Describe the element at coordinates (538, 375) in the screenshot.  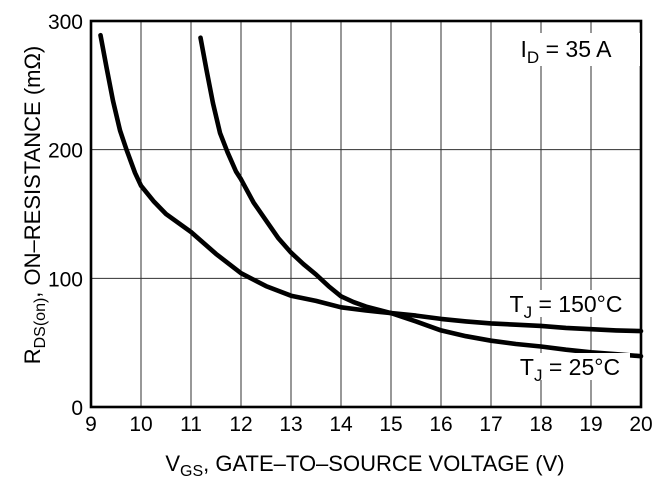
I see `tj25-sub: J` at that location.